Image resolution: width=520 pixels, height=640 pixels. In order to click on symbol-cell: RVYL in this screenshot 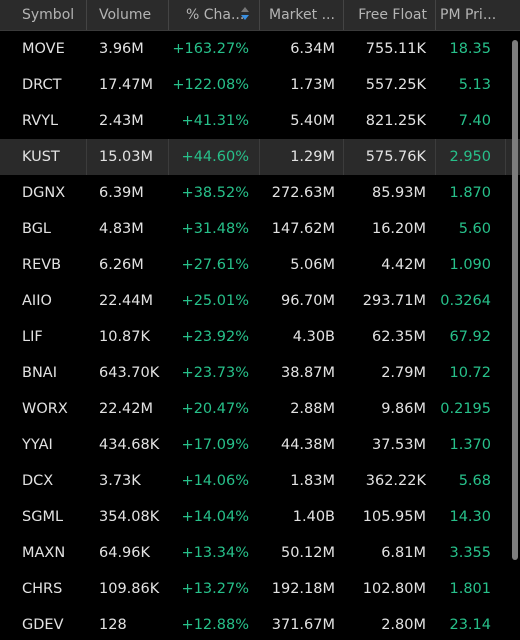, I will do `click(40, 121)`.